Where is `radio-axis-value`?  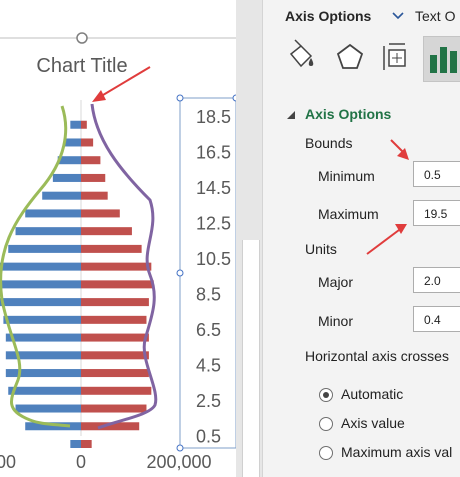 radio-axis-value is located at coordinates (326, 424).